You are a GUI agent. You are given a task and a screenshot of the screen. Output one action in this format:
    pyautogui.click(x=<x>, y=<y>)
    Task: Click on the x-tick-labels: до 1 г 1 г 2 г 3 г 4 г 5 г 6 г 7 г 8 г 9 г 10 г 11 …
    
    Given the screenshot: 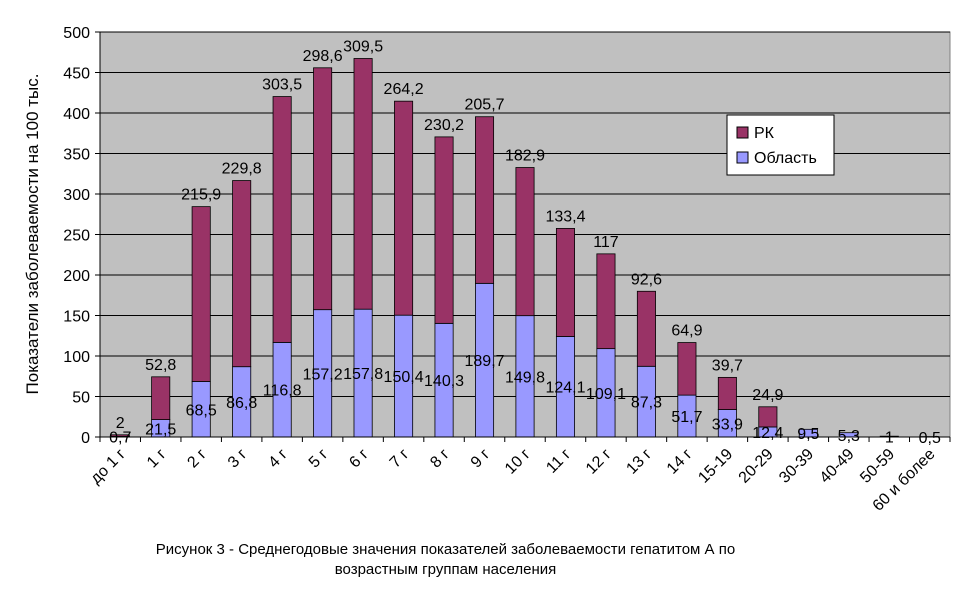 What is the action you would take?
    pyautogui.click(x=519, y=476)
    